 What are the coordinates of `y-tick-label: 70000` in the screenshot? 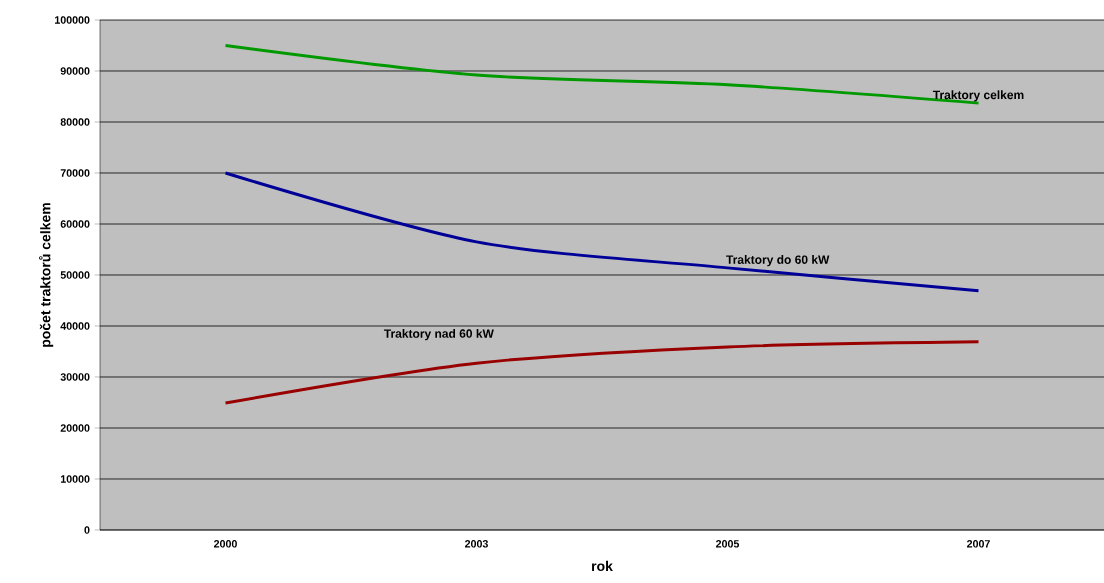 It's located at (75, 173).